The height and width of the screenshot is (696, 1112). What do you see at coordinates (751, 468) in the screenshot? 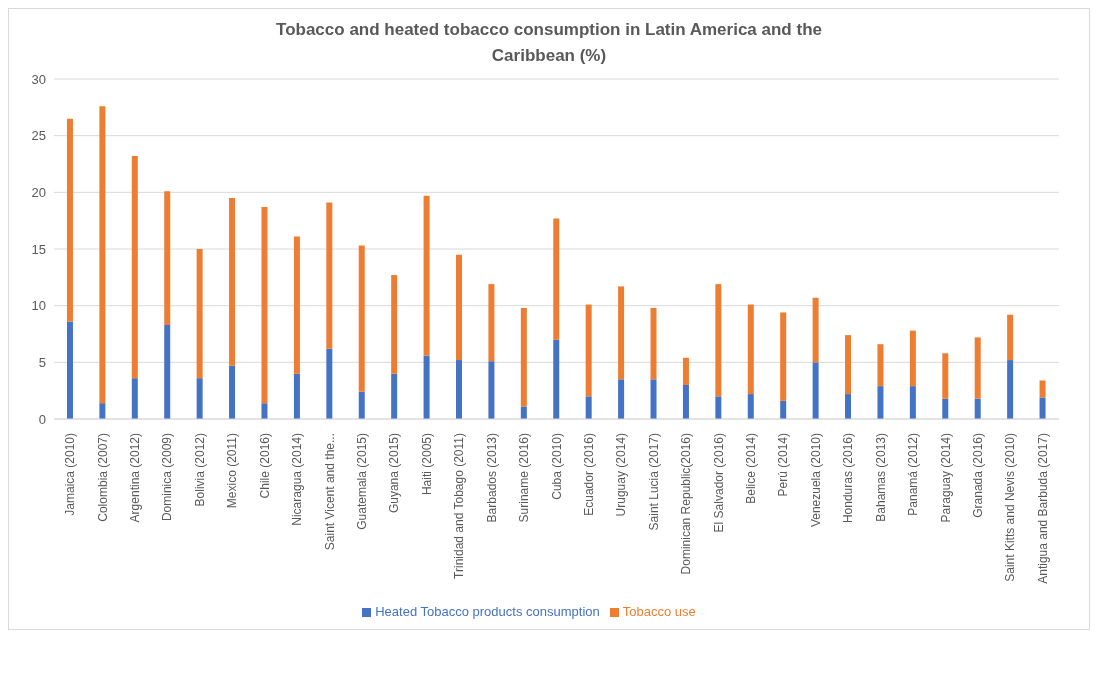
I see `x-tick-label: Belice (2014)` at bounding box center [751, 468].